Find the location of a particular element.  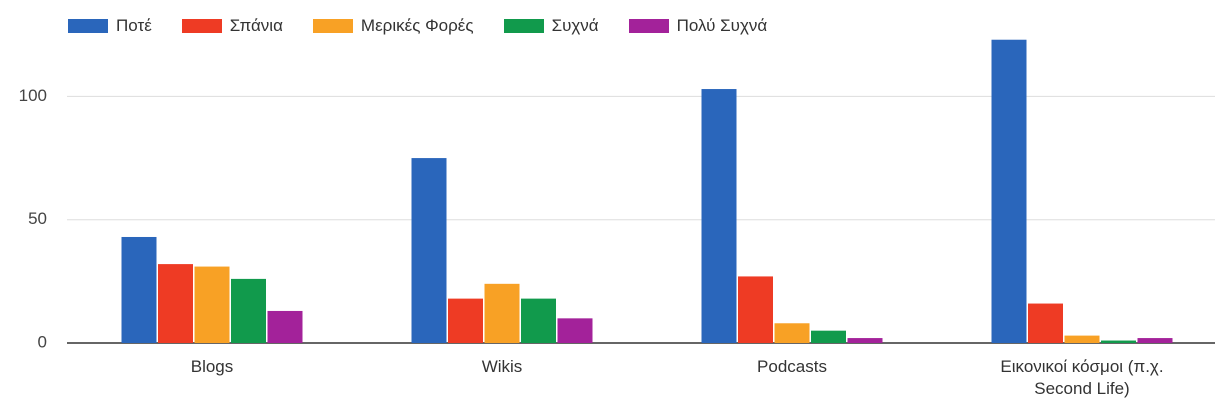

legend-item: Πολύ Συχνά is located at coordinates (698, 26).